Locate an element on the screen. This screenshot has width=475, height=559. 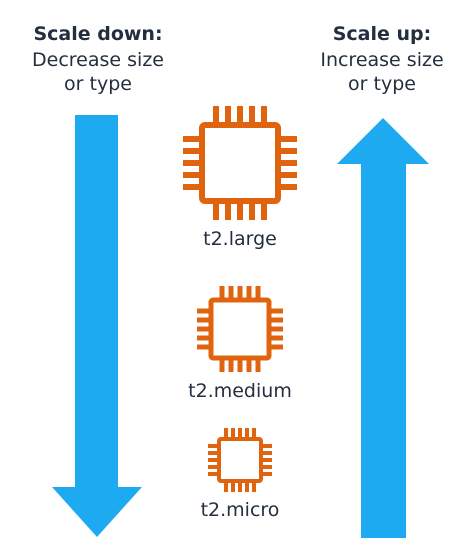
scale-down-heading: Scale down: Decrease size or type is located at coordinates (98, 59).